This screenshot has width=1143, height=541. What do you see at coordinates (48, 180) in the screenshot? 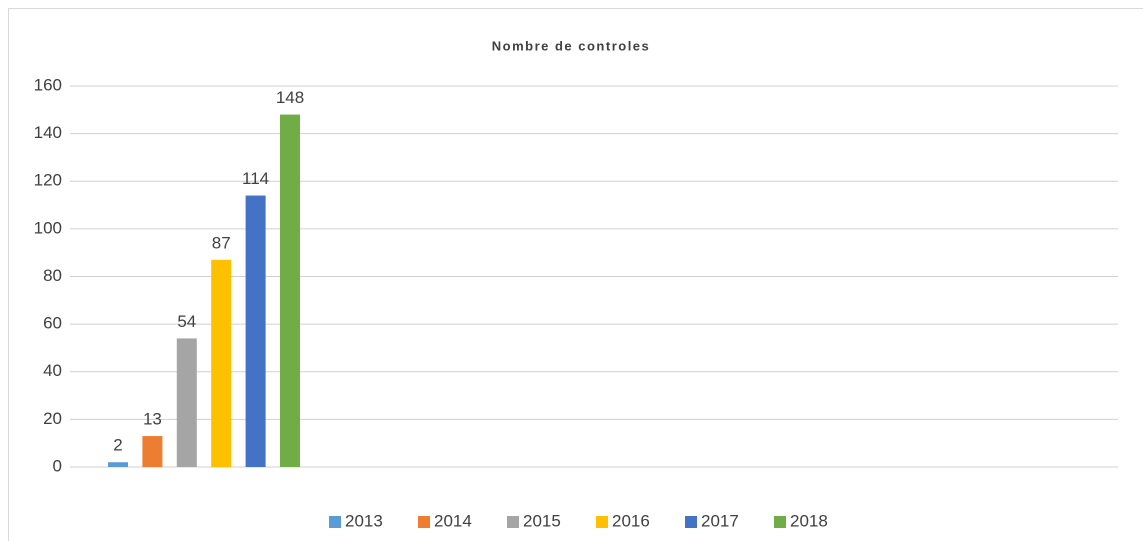
I see `y-tick-label: 120` at bounding box center [48, 180].